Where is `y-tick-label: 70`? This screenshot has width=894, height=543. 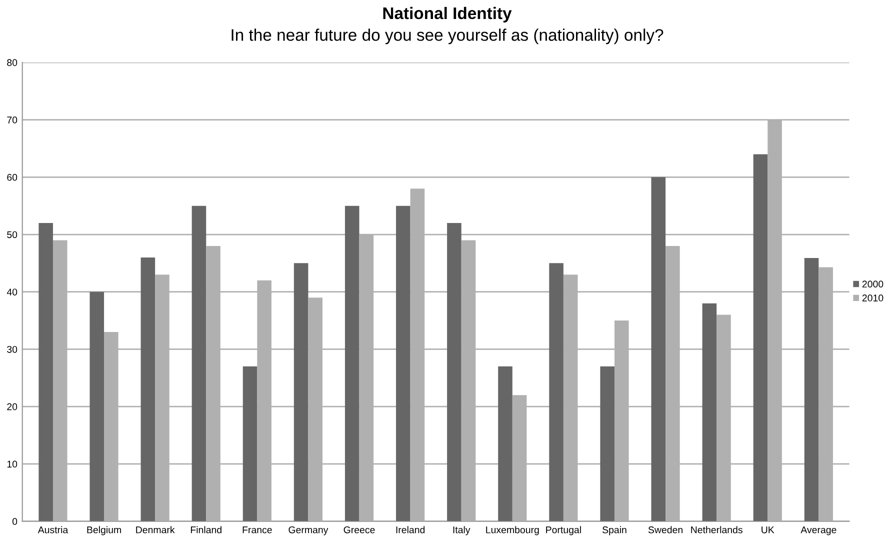 y-tick-label: 70 is located at coordinates (12, 120).